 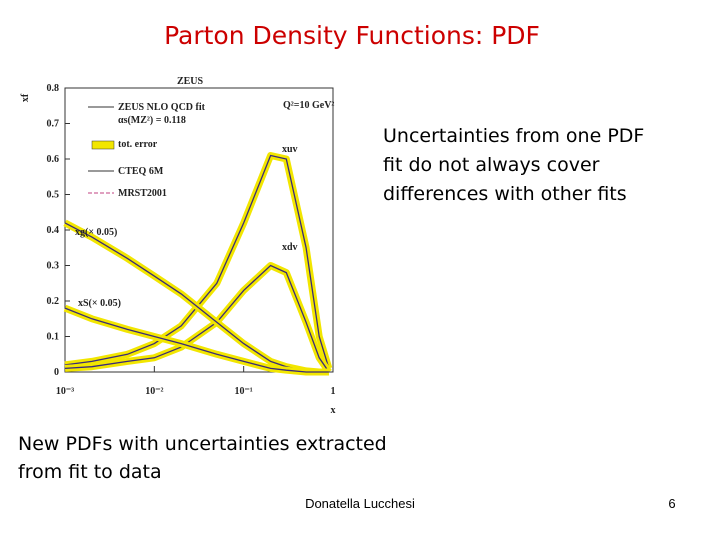 What do you see at coordinates (53, 159) in the screenshot?
I see `y-tick-label: 0.6` at bounding box center [53, 159].